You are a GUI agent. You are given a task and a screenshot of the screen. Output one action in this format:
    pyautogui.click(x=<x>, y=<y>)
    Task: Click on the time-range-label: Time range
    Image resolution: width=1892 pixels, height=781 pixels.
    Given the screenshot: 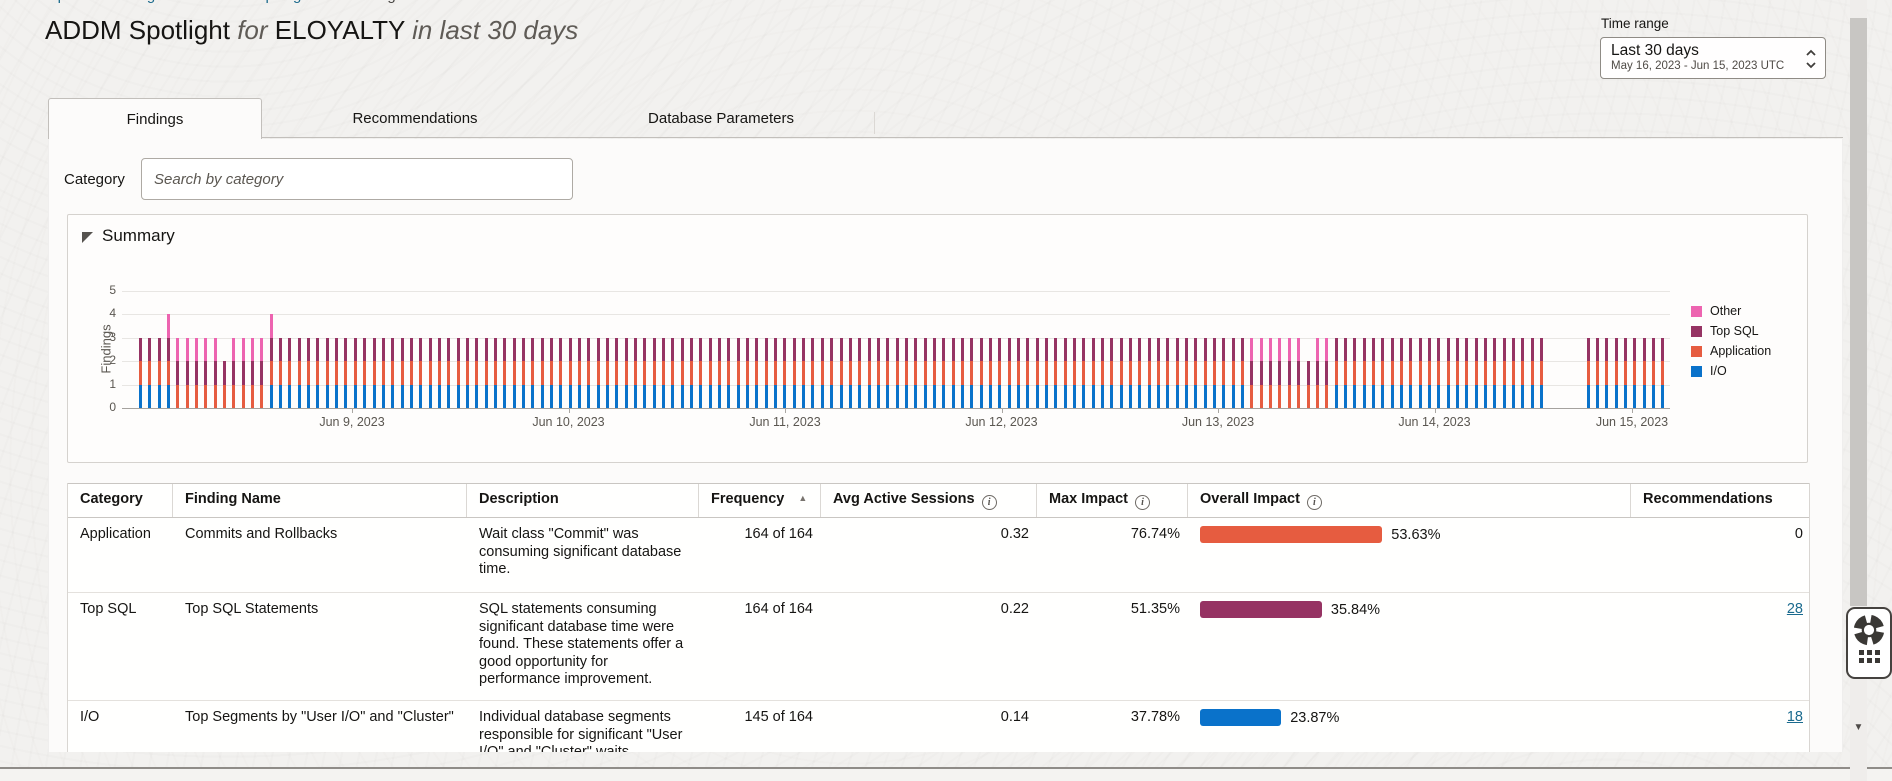 What is the action you would take?
    pyautogui.click(x=1635, y=23)
    